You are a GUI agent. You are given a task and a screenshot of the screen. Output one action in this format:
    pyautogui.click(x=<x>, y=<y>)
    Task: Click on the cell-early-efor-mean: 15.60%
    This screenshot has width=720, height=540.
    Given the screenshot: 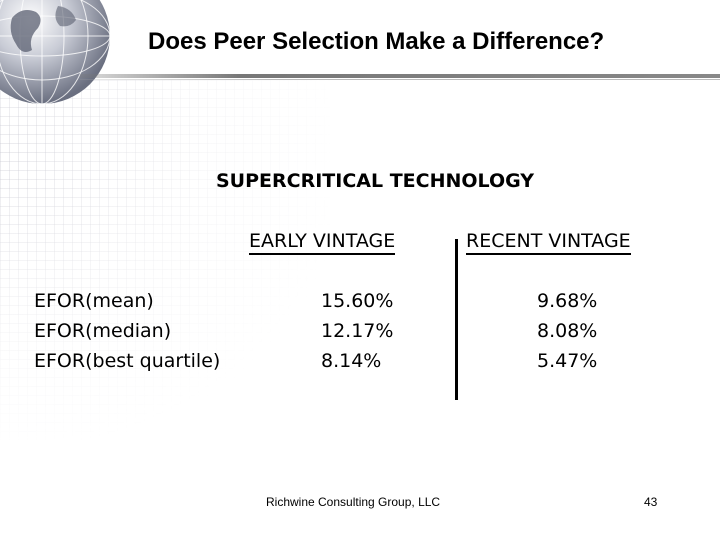 What is the action you would take?
    pyautogui.click(x=357, y=301)
    